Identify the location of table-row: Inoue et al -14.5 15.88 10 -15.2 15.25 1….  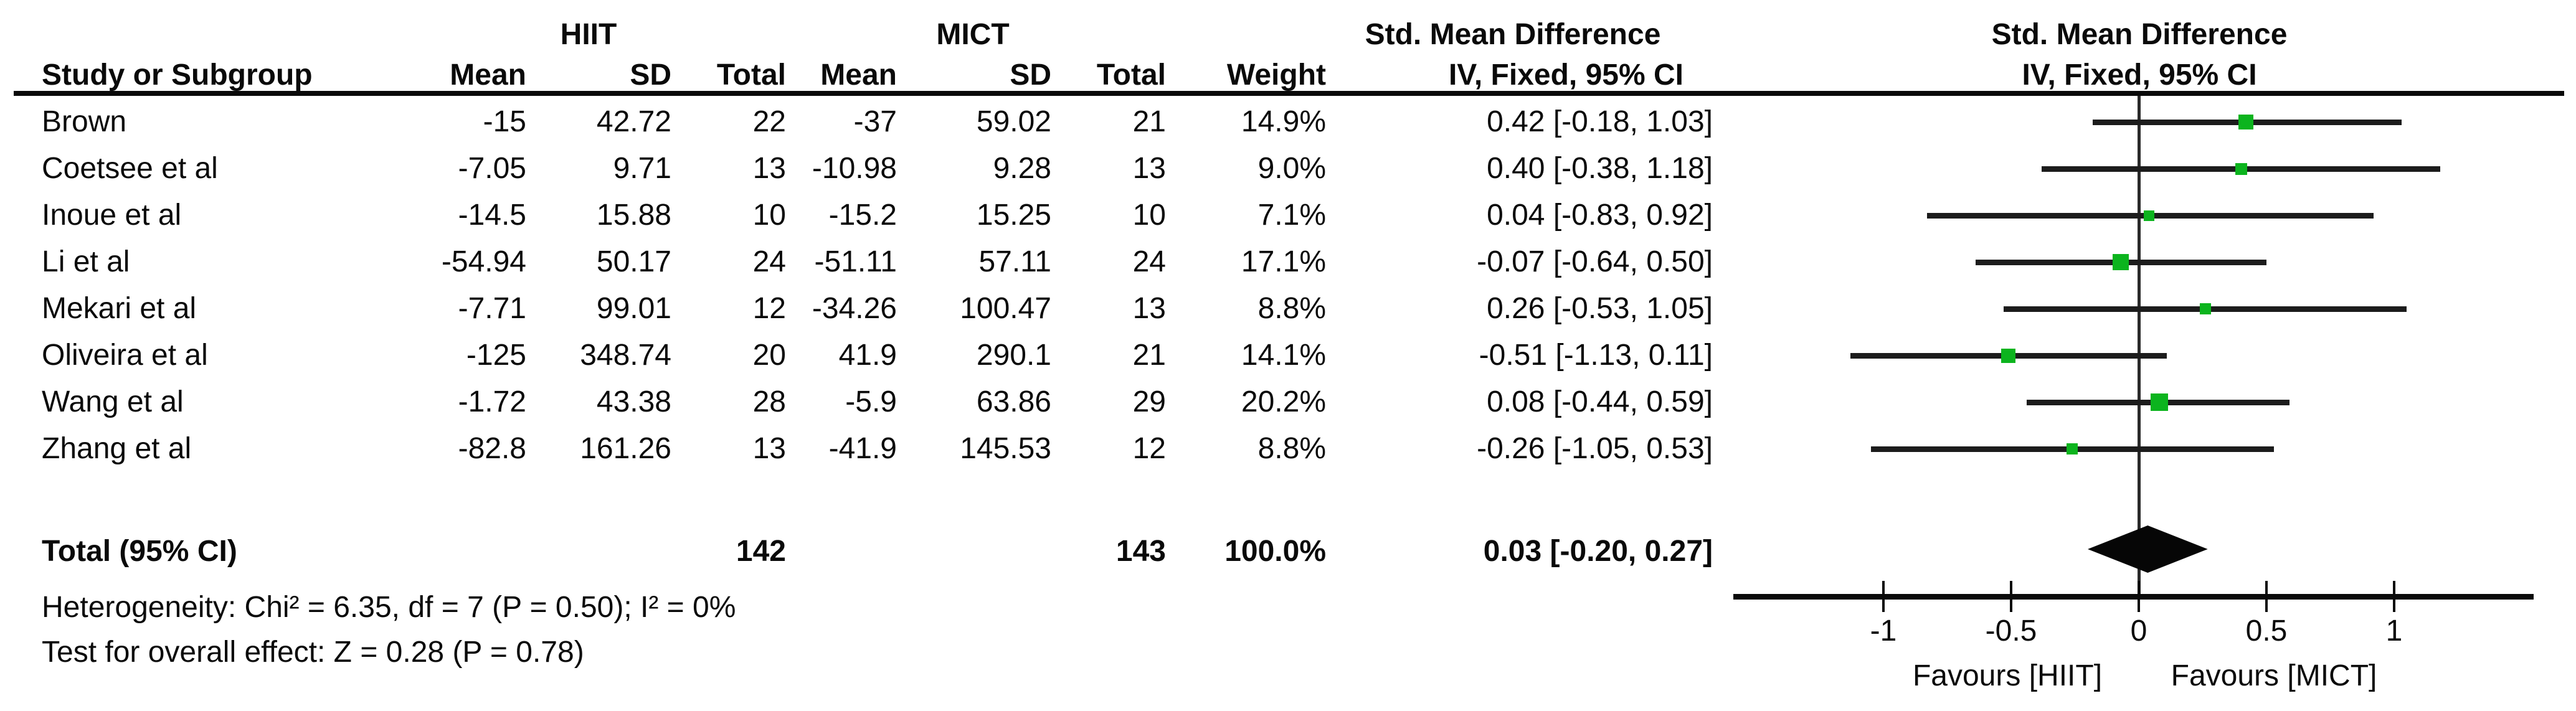
(1288, 215).